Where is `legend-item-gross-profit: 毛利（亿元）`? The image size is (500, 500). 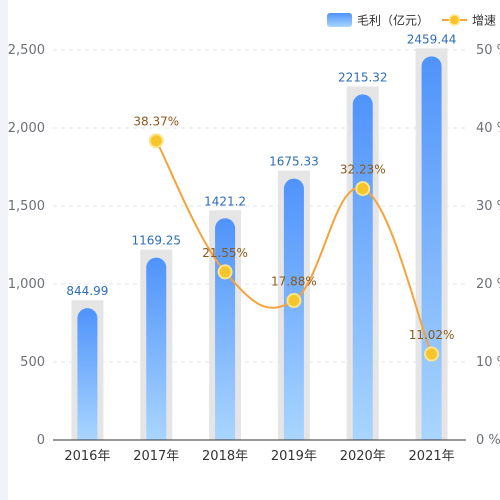 legend-item-gross-profit: 毛利（亿元） is located at coordinates (378, 20).